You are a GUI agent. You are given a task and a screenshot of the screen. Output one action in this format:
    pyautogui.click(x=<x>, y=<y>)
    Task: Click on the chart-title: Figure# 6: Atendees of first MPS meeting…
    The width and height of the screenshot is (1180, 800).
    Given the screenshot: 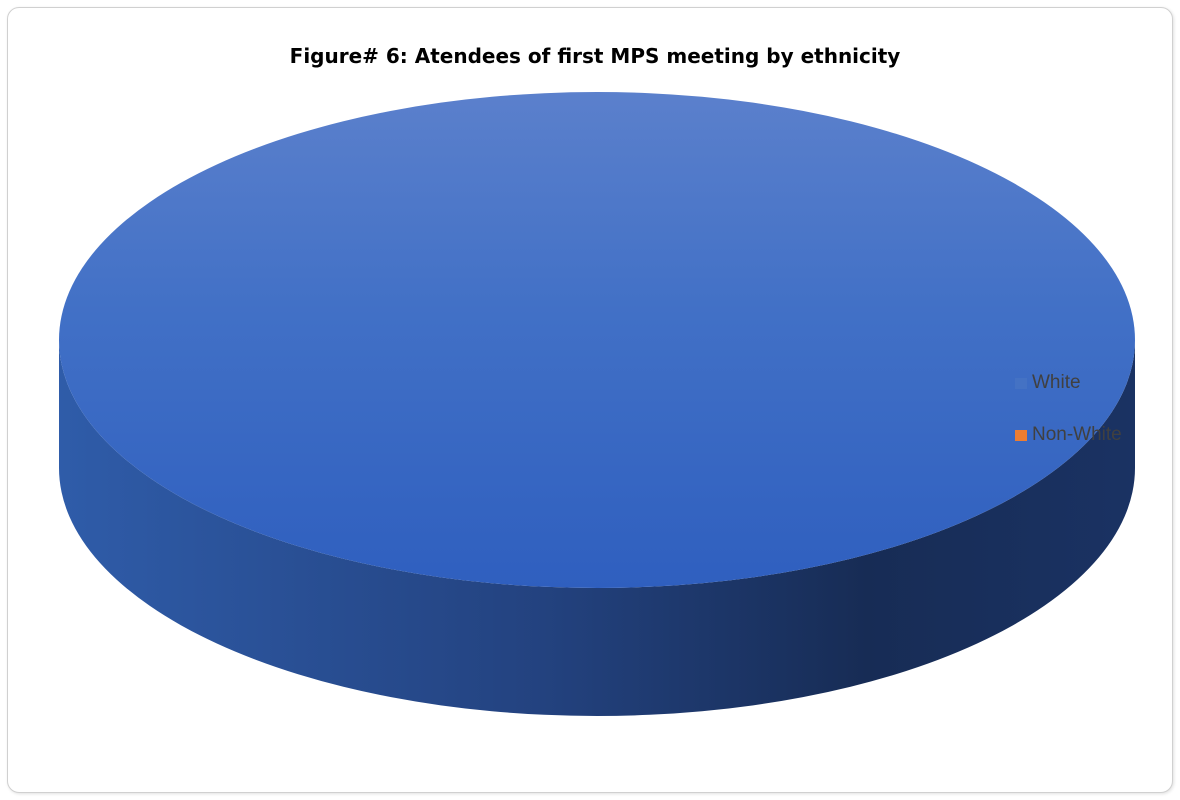 What is the action you would take?
    pyautogui.click(x=595, y=56)
    